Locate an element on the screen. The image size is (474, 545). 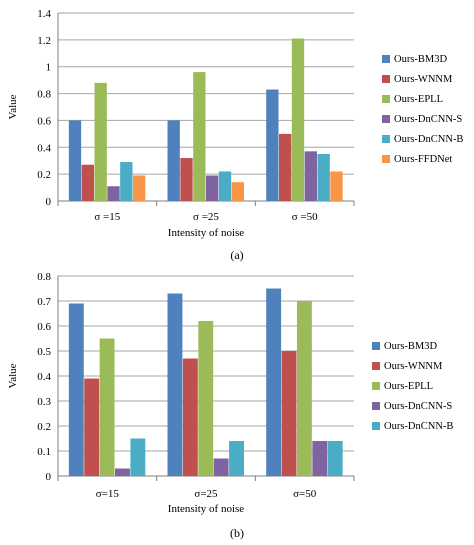
y-tick-label: 0.3 is located at coordinates (44, 402).